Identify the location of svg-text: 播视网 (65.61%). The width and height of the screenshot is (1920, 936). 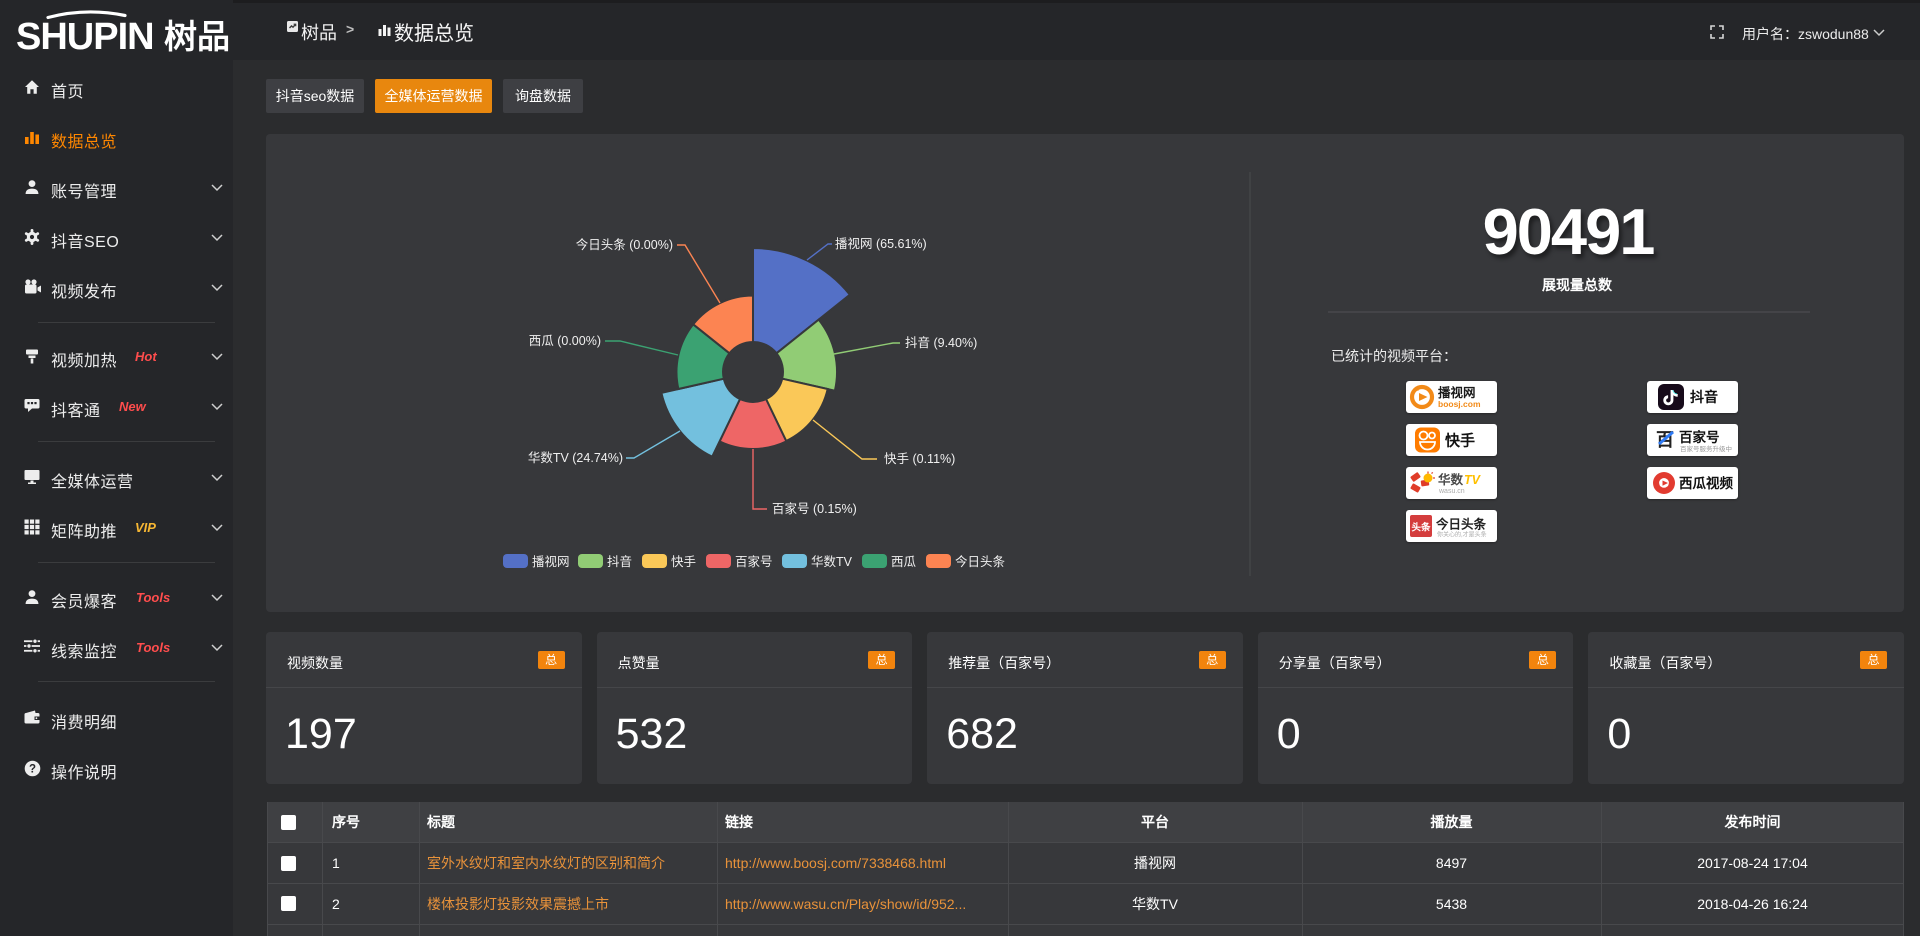
(881, 243).